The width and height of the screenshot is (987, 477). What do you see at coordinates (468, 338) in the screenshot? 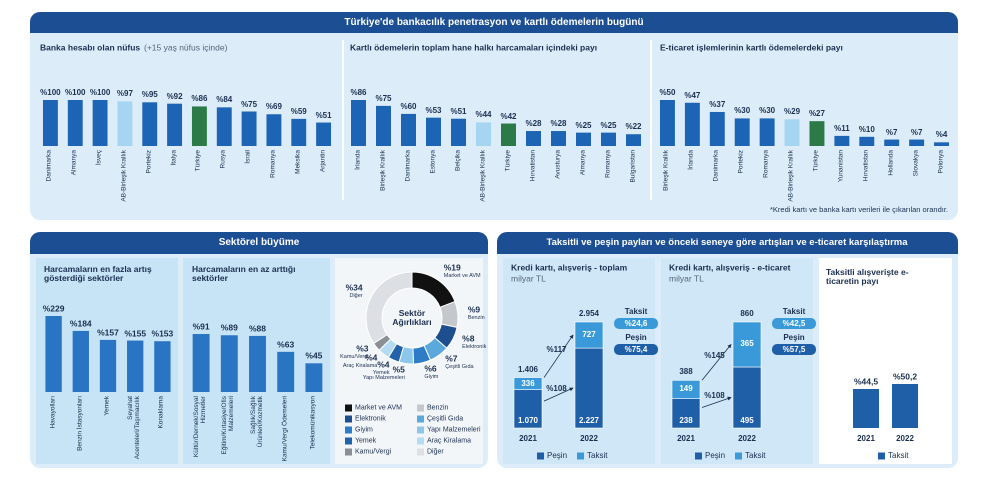
I see `slice-value: %8` at bounding box center [468, 338].